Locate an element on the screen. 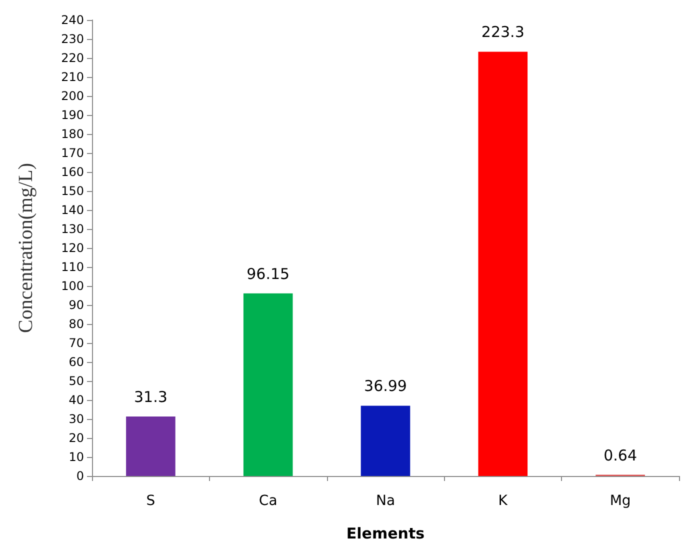 The height and width of the screenshot is (558, 681). y-tick-label: 240 is located at coordinates (72, 20).